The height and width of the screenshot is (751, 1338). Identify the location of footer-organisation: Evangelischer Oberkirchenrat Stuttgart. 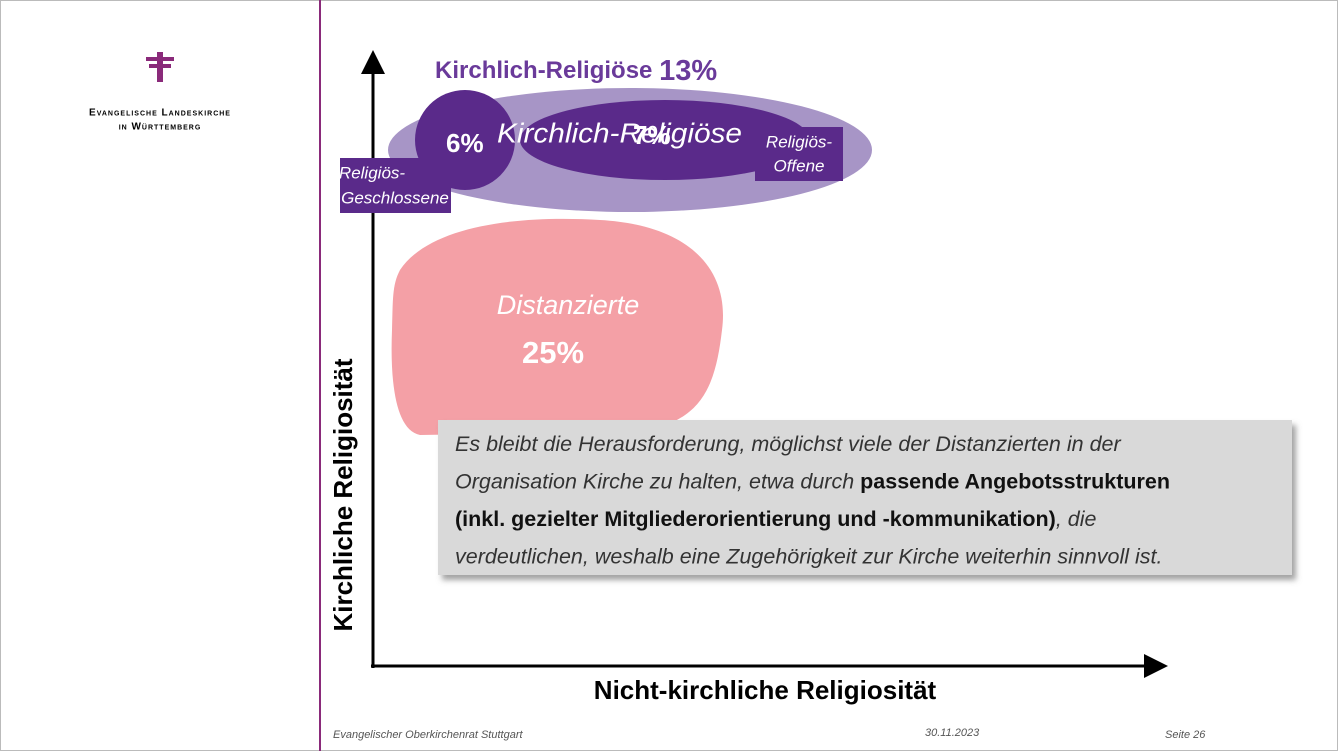
(428, 735).